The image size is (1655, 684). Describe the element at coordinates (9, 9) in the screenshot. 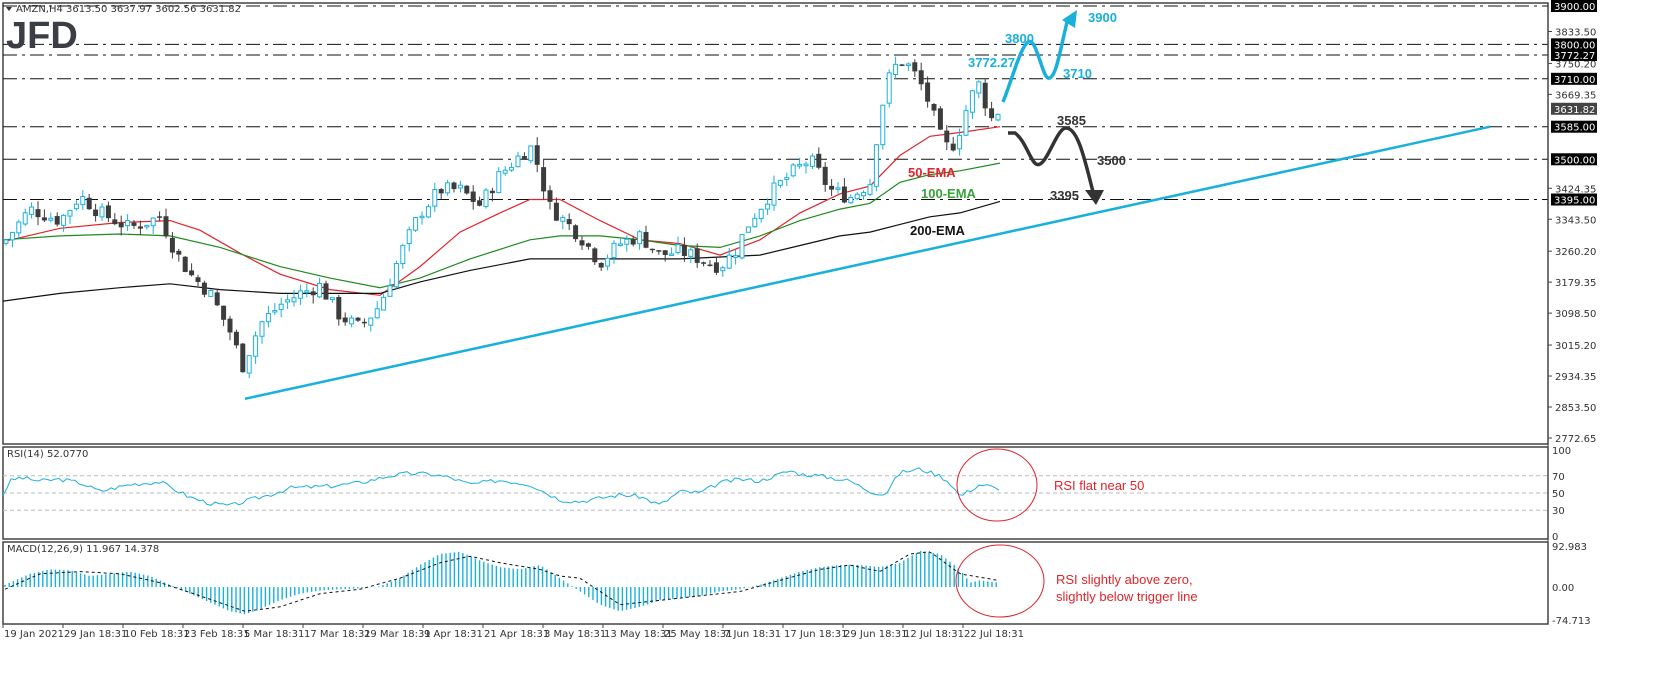

I see `collapse-triangle-icon` at that location.